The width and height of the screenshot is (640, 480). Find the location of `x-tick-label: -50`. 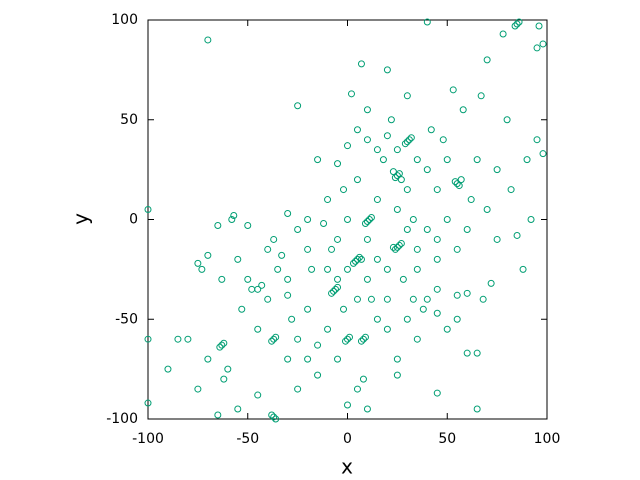

x-tick-label: -50 is located at coordinates (247, 439).